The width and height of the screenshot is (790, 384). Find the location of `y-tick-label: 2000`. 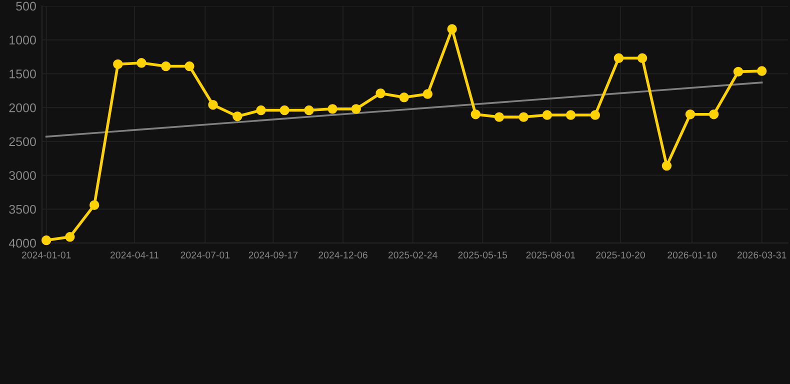

y-tick-label: 2000 is located at coordinates (22, 107).